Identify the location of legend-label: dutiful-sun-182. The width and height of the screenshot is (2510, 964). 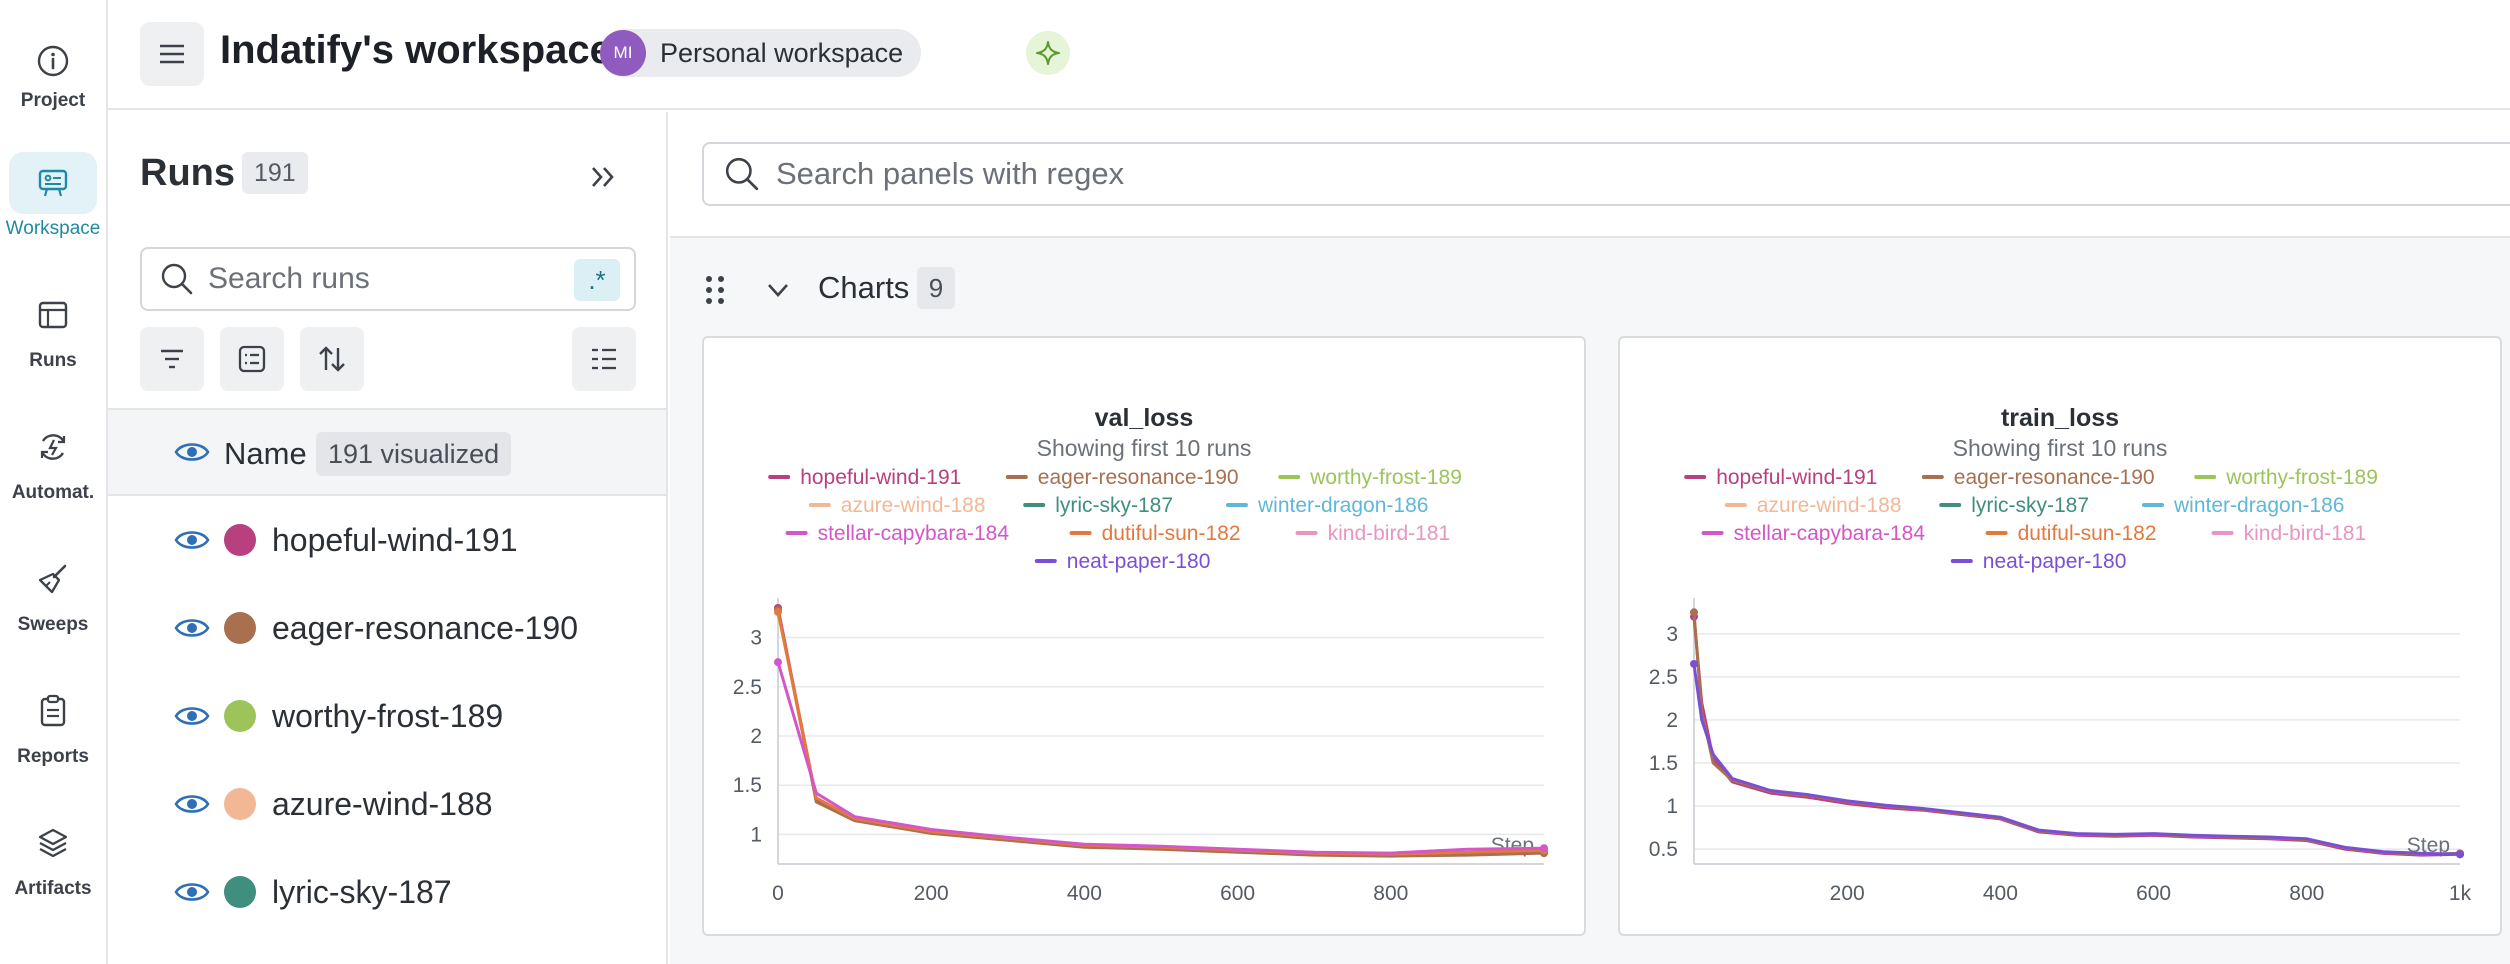
(2087, 533).